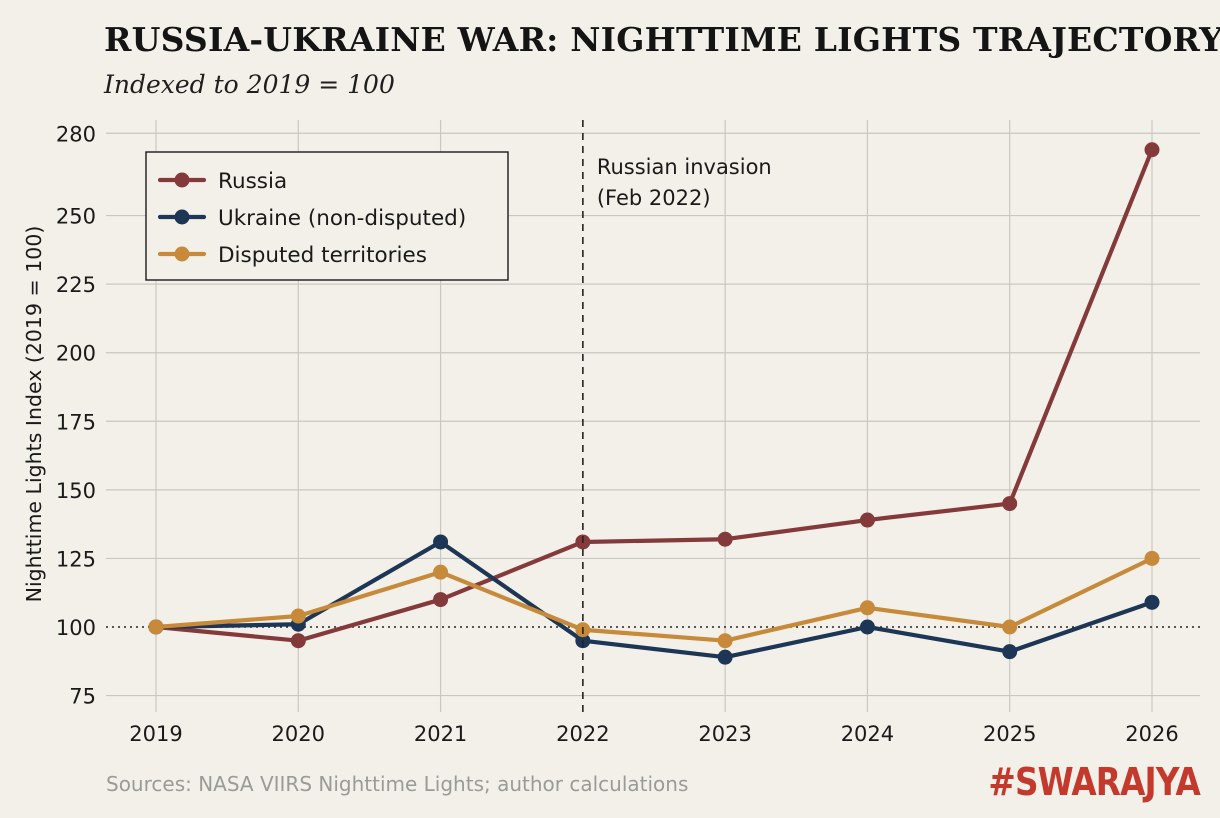 The image size is (1220, 818). Describe the element at coordinates (252, 181) in the screenshot. I see `legend-label: Russia` at that location.